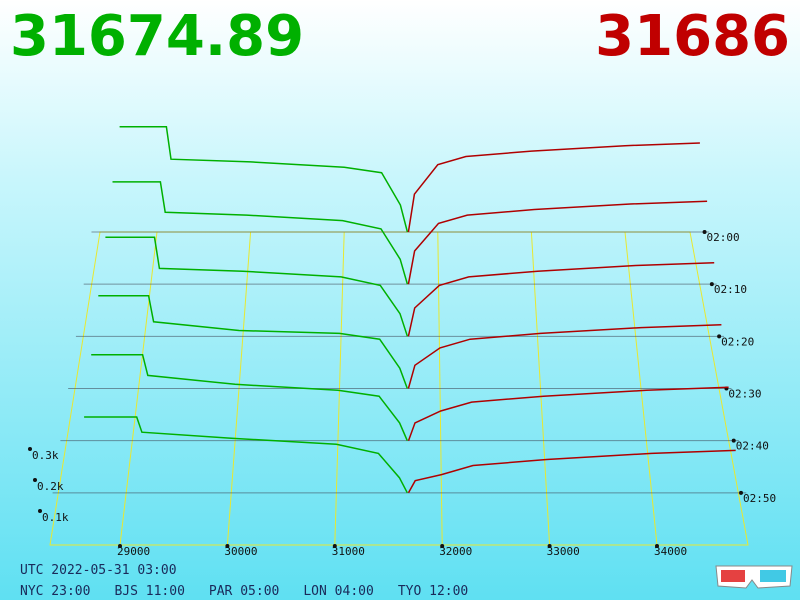 The image size is (800, 602). I want to click on city-time: BJS 11:00, so click(149, 591).